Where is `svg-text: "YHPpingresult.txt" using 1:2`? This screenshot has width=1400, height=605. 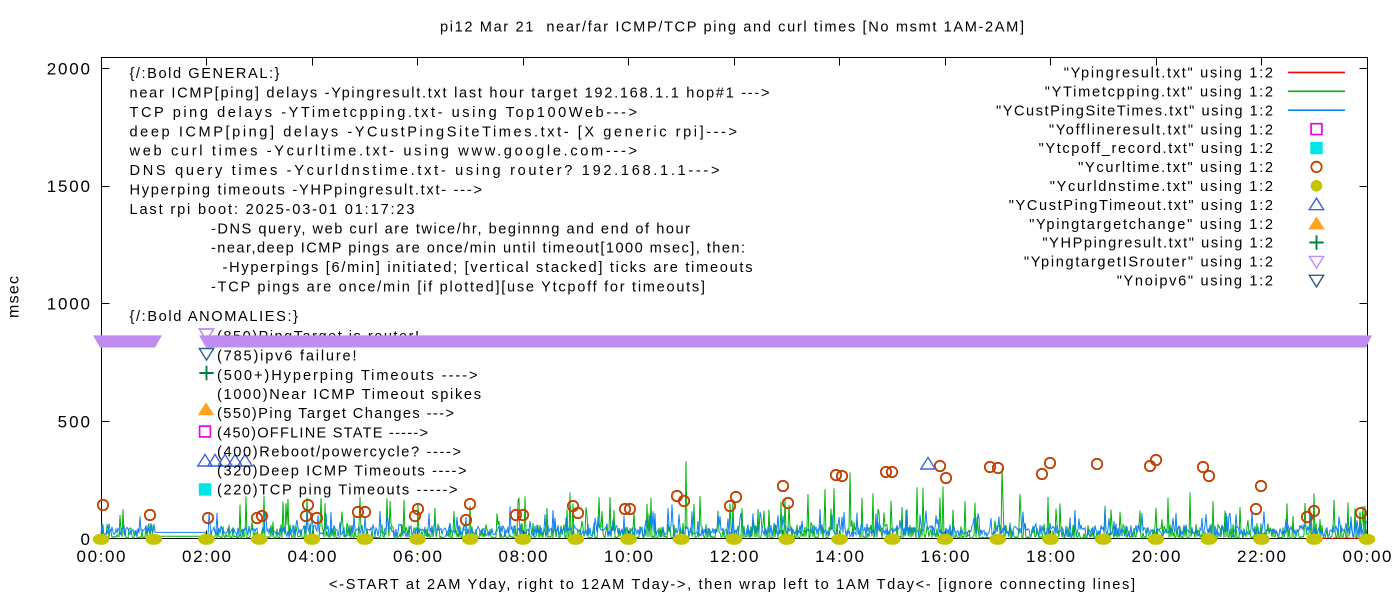
svg-text: "YHPpingresult.txt" using 1:2 is located at coordinates (1157, 244).